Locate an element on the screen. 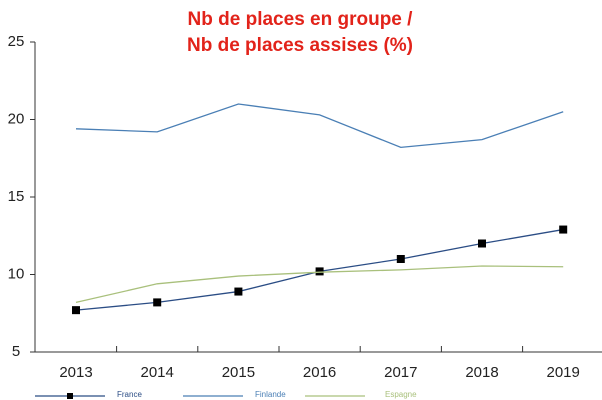  y-tick-label: 20 is located at coordinates (16, 118).